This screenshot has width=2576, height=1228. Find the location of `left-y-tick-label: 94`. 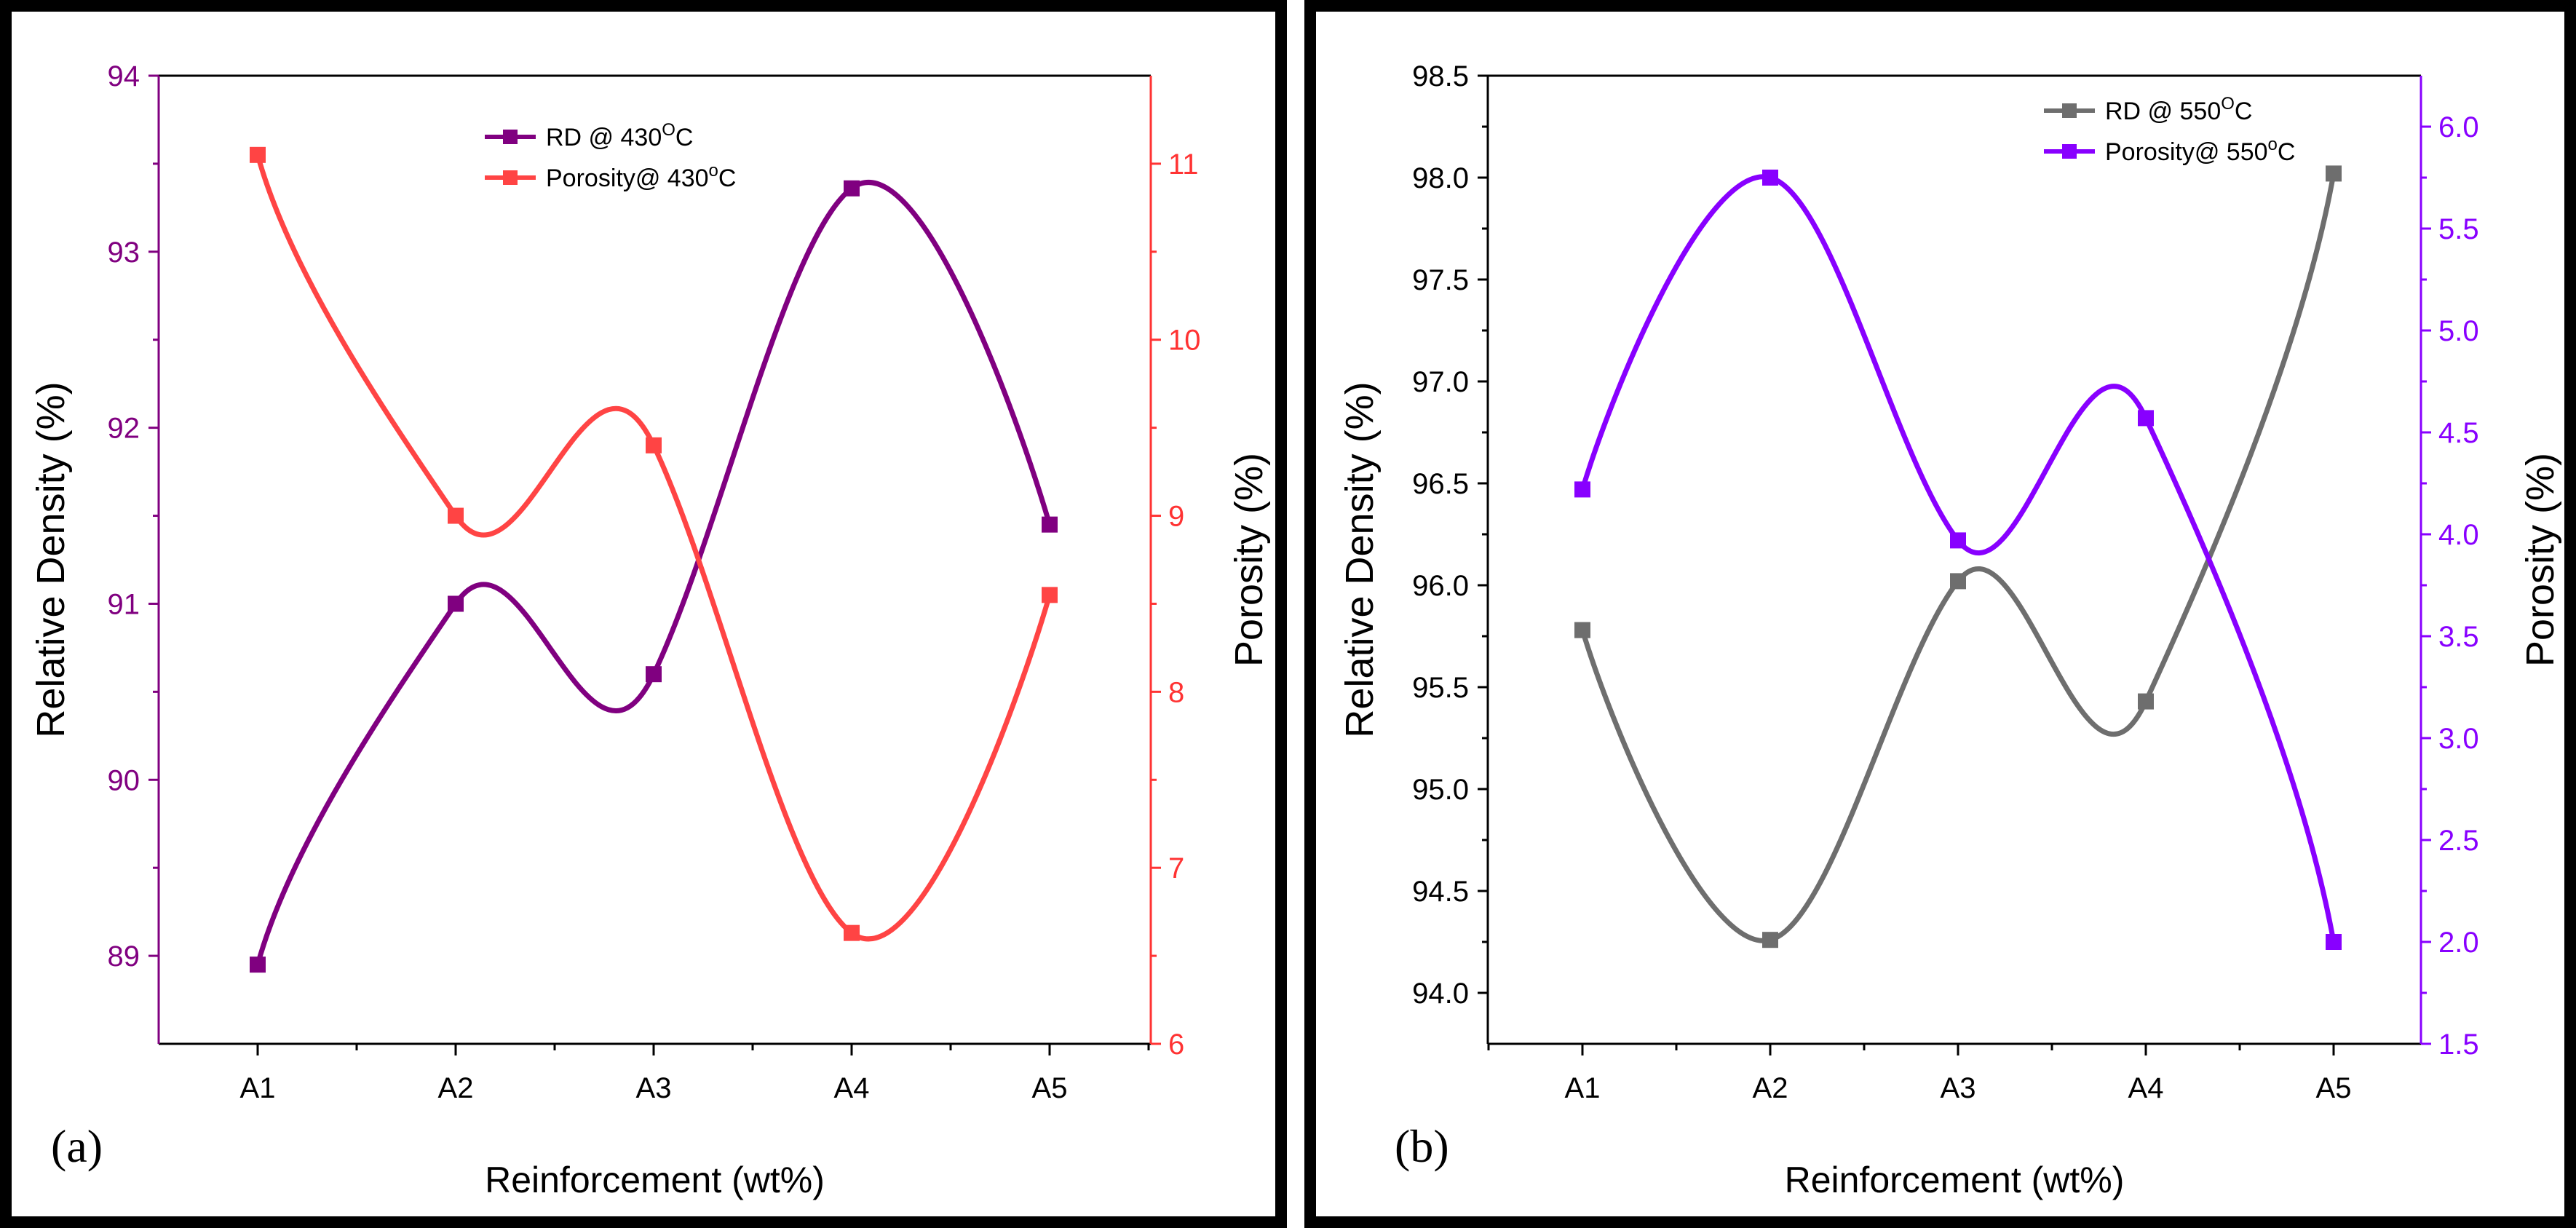

left-y-tick-label: 94 is located at coordinates (124, 76).